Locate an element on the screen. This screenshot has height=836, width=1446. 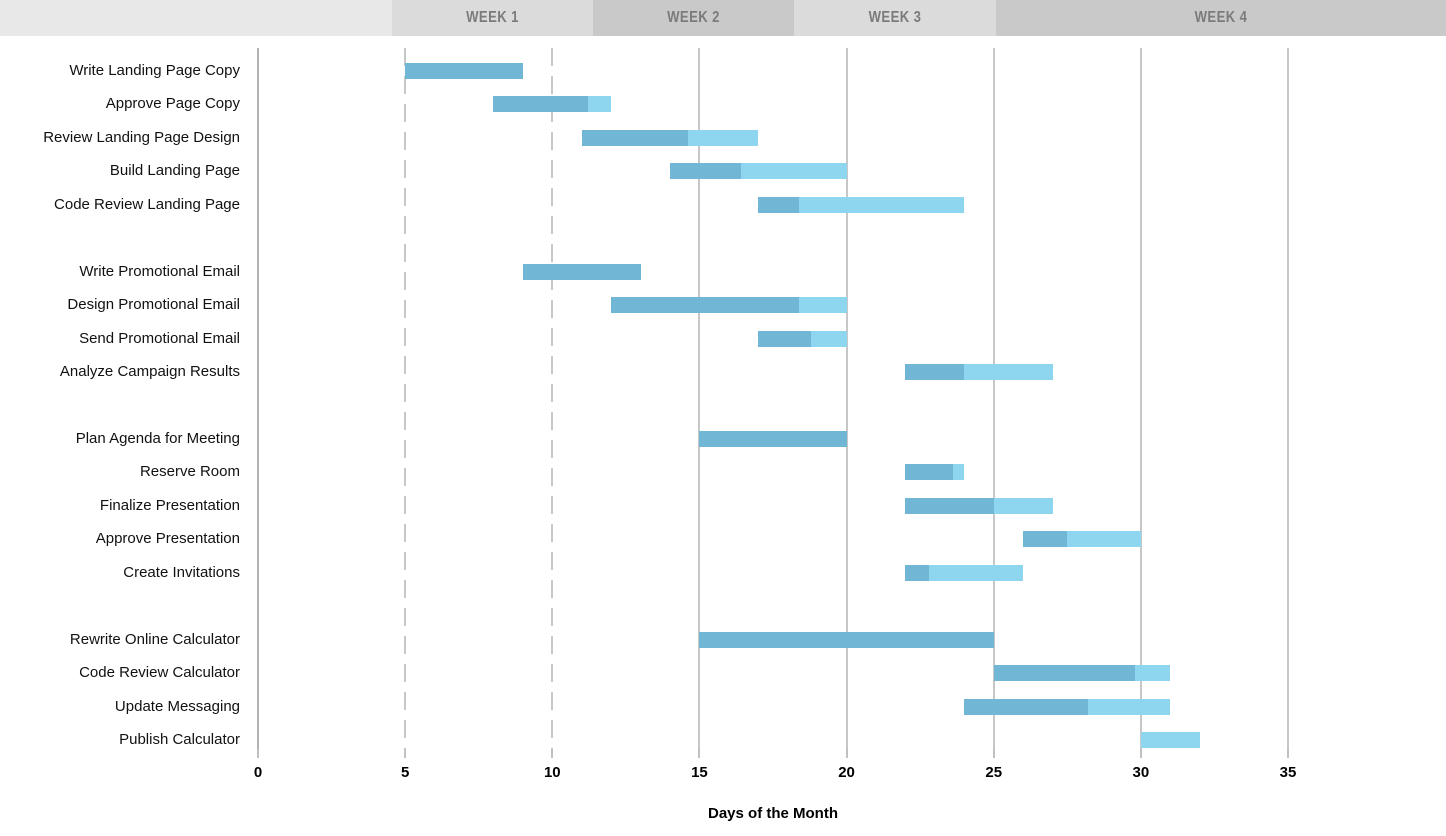
x-axis-tick-label: 20 is located at coordinates (846, 772).